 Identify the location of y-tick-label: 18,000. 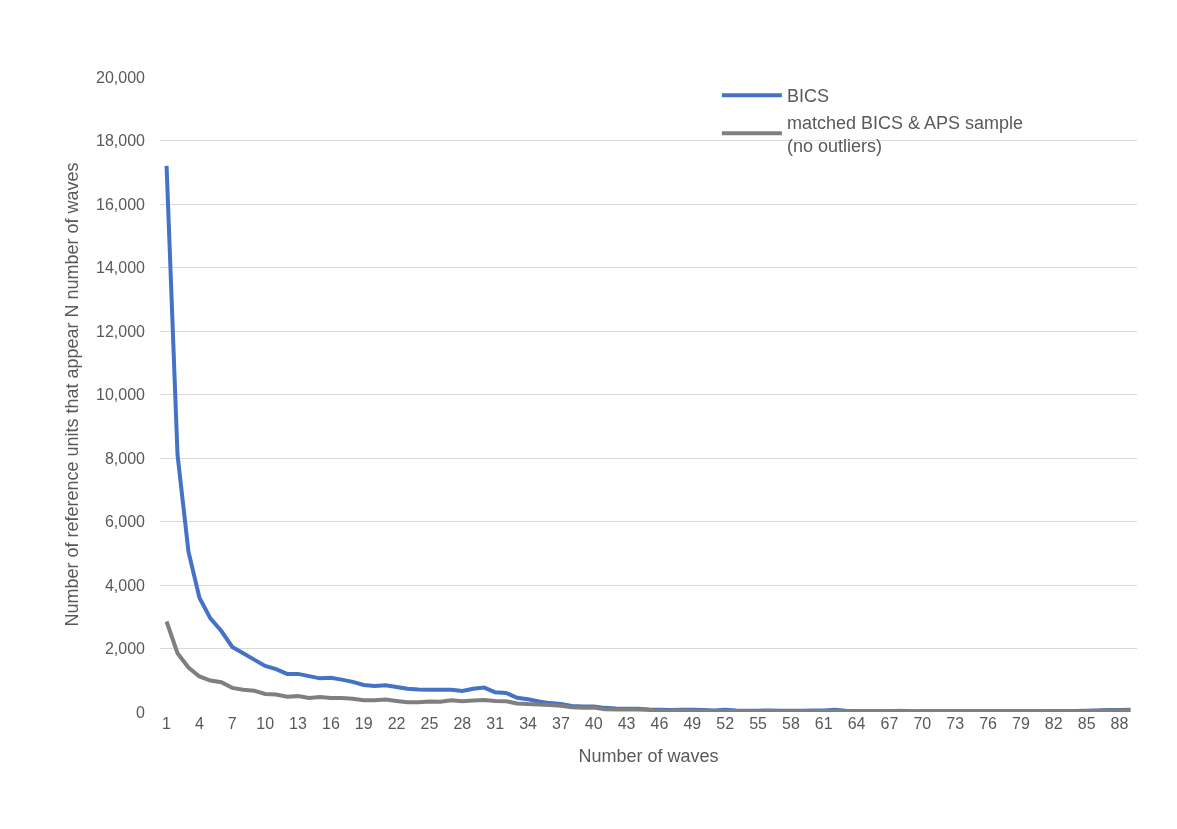
(121, 141).